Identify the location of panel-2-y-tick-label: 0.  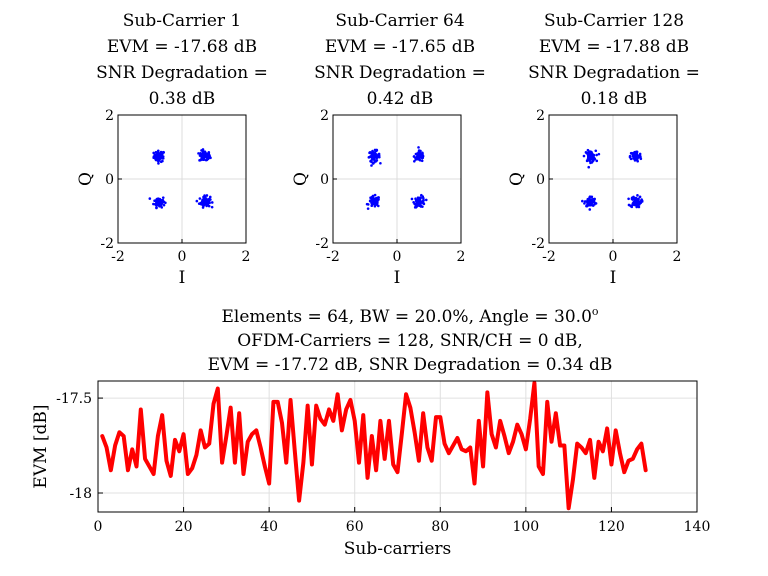
(324, 180).